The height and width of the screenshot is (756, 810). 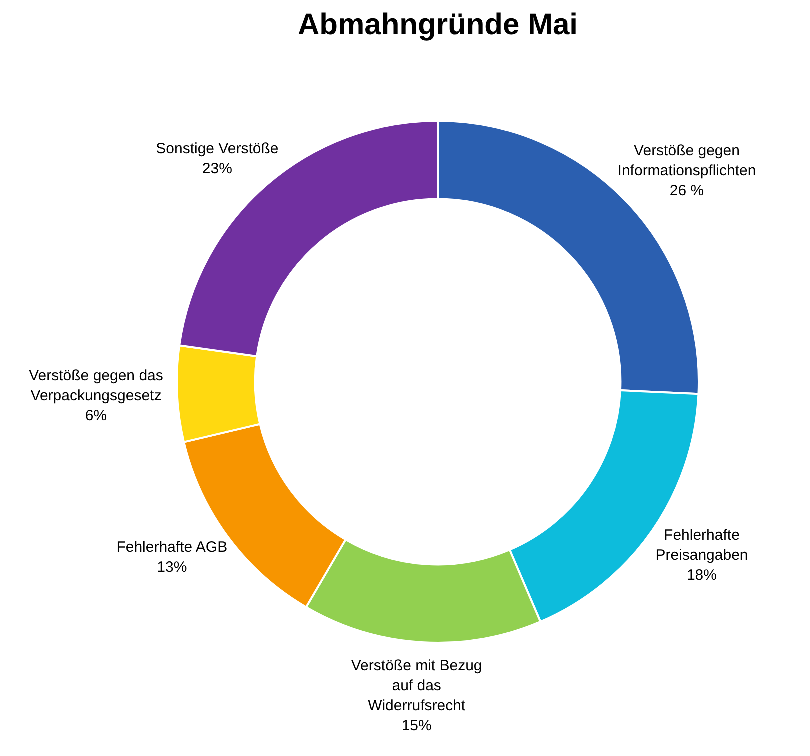 I want to click on data-label: 13%, so click(x=172, y=567).